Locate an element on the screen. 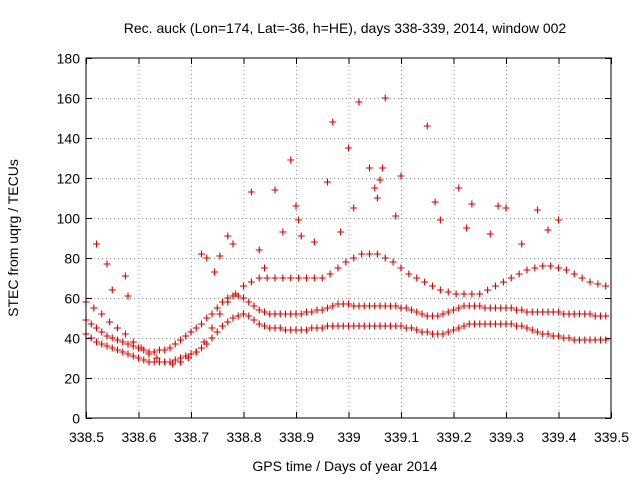 The height and width of the screenshot is (480, 640). x-axis-label: GPS time / Days of year 2014 is located at coordinates (344, 466).